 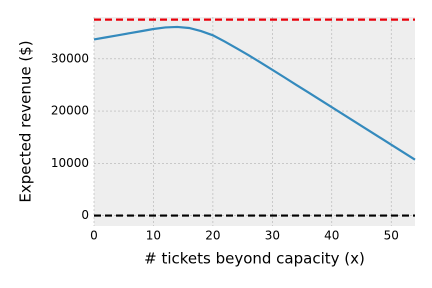 What do you see at coordinates (153, 236) in the screenshot?
I see `x-tick-label: 10` at bounding box center [153, 236].